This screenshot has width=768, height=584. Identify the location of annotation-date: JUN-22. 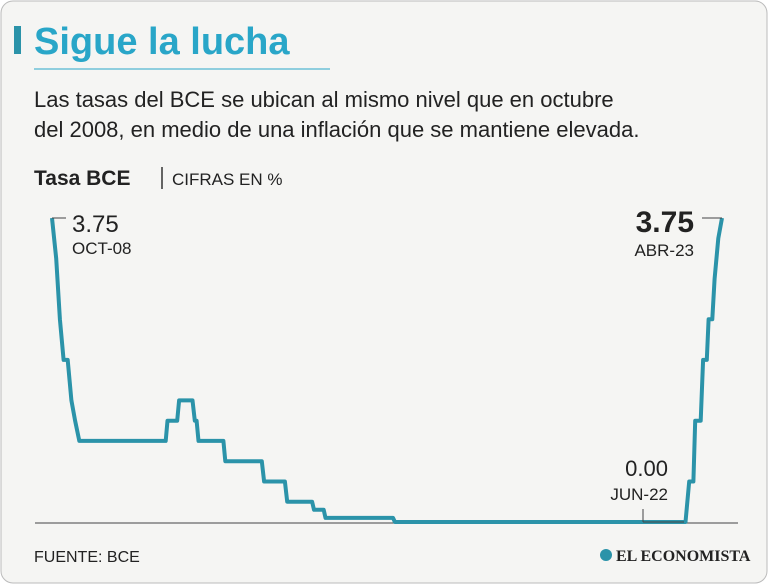
(639, 494).